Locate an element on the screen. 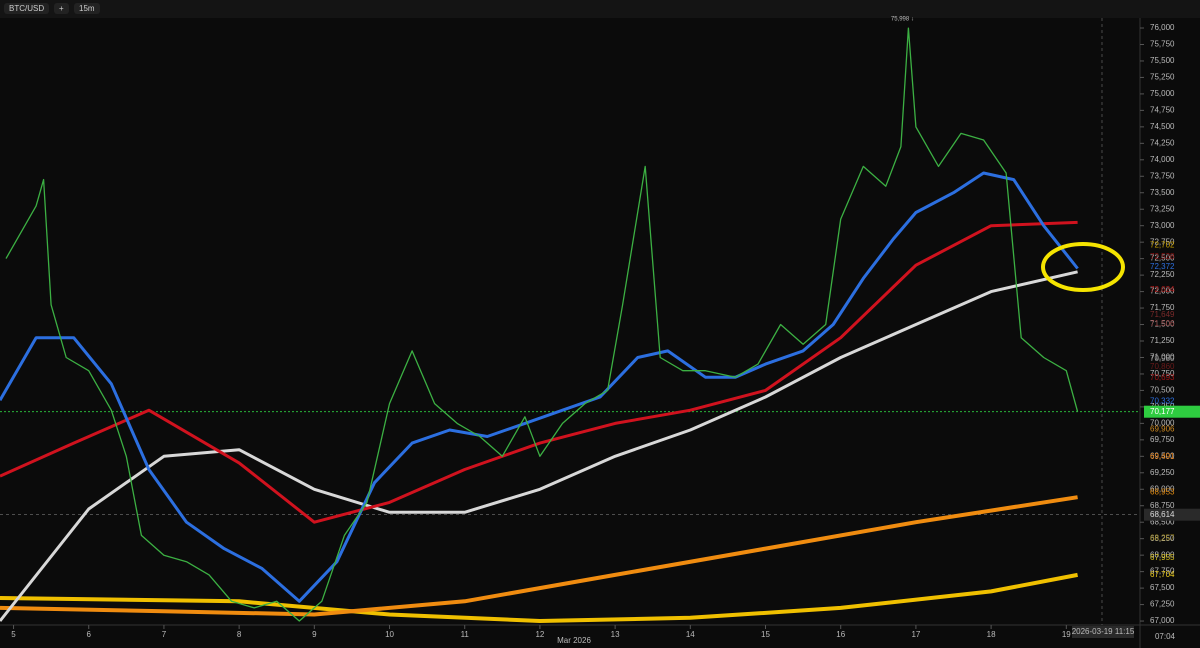 This screenshot has width=1200, height=648. y-tick-label: 69,750 is located at coordinates (1162, 439).